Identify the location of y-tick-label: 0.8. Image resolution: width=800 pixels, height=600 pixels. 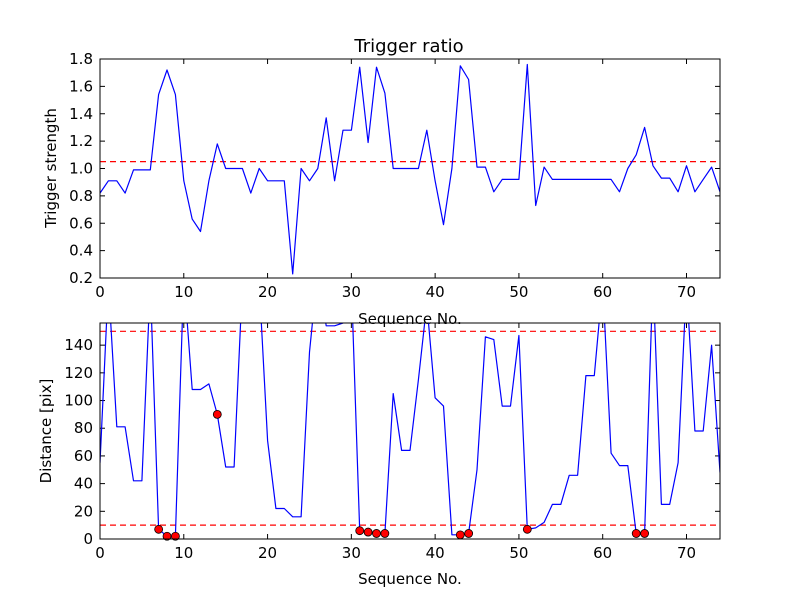
(81, 196).